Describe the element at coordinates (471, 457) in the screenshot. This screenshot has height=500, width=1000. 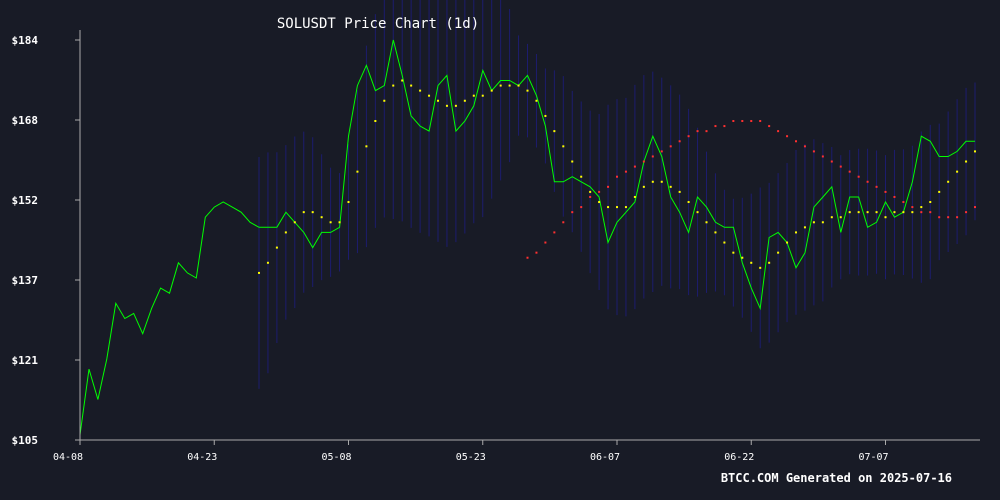
I see `x-tick-label: 05-23` at that location.